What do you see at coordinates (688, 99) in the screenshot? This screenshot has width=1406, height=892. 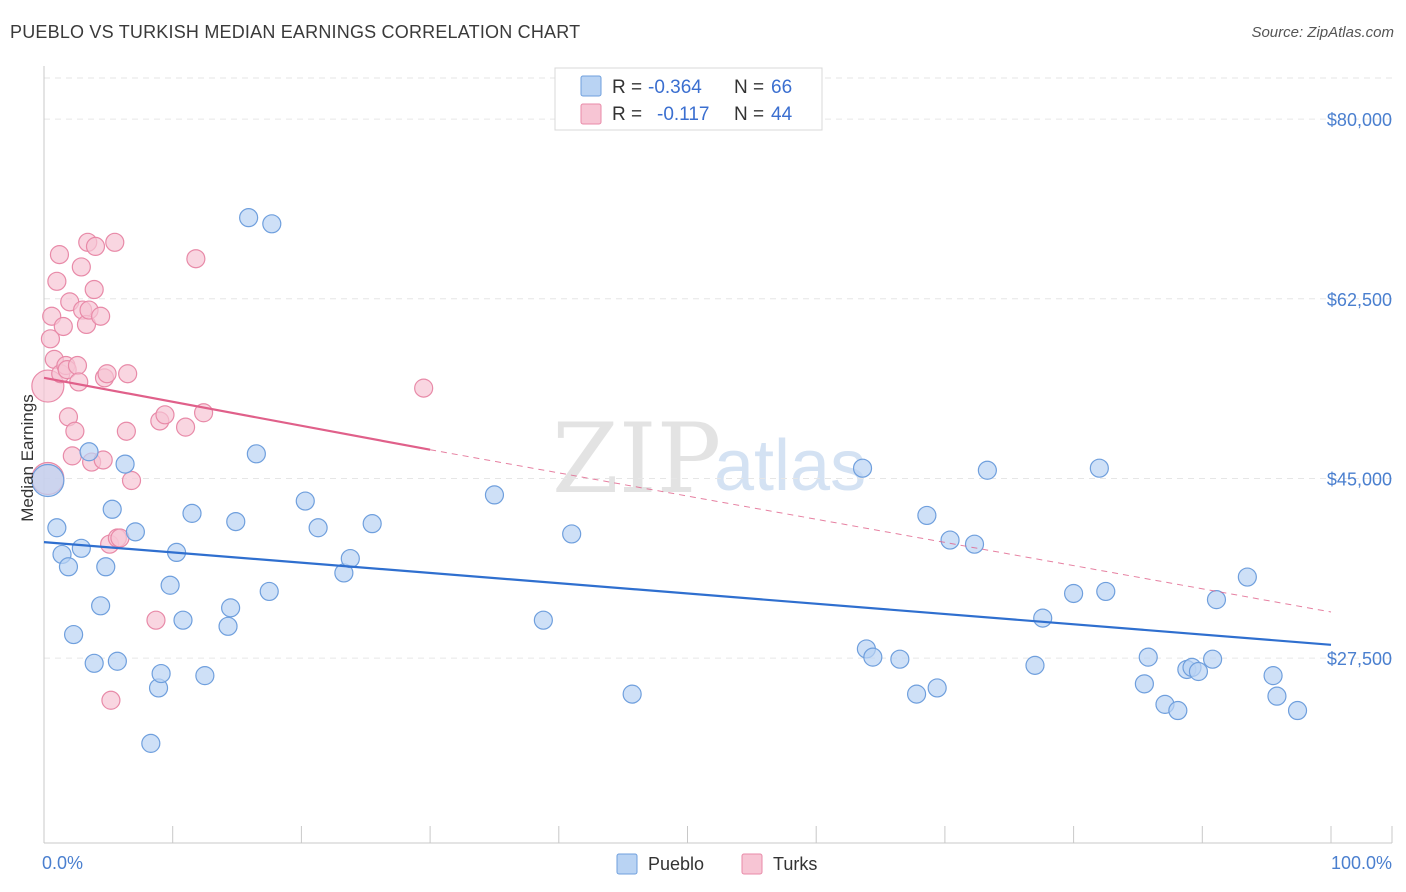 I see `legend-box: R = -0.364 N = 66 R = -0.117 N = 44` at bounding box center [688, 99].